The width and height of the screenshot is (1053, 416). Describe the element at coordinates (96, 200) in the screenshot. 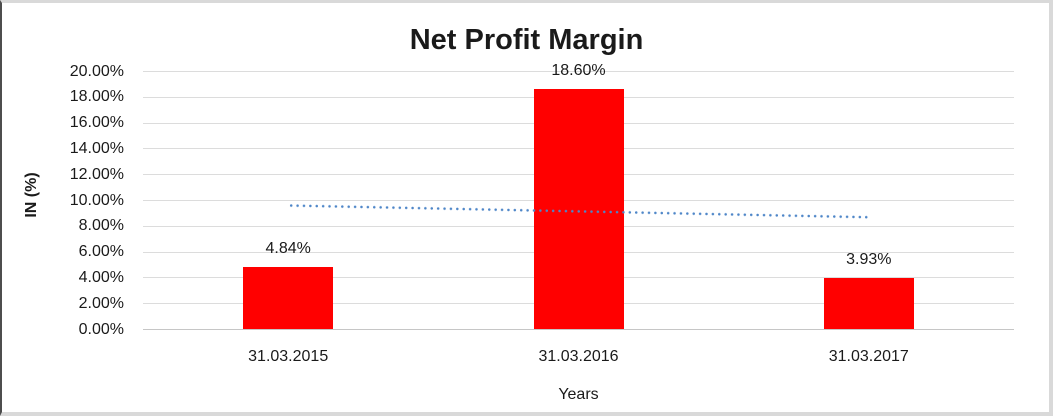

I see `y-tick-label: 10.00%` at that location.